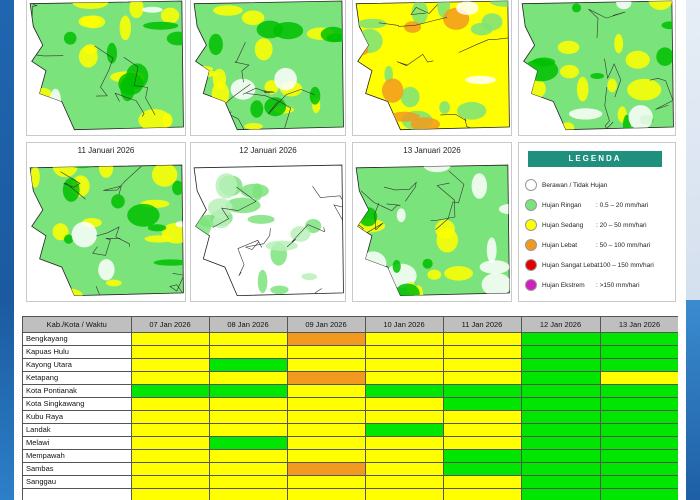 This screenshot has width=700, height=500. What do you see at coordinates (625, 265) in the screenshot?
I see `legend-item-range: : 100 – 150 mm/hari` at bounding box center [625, 265].